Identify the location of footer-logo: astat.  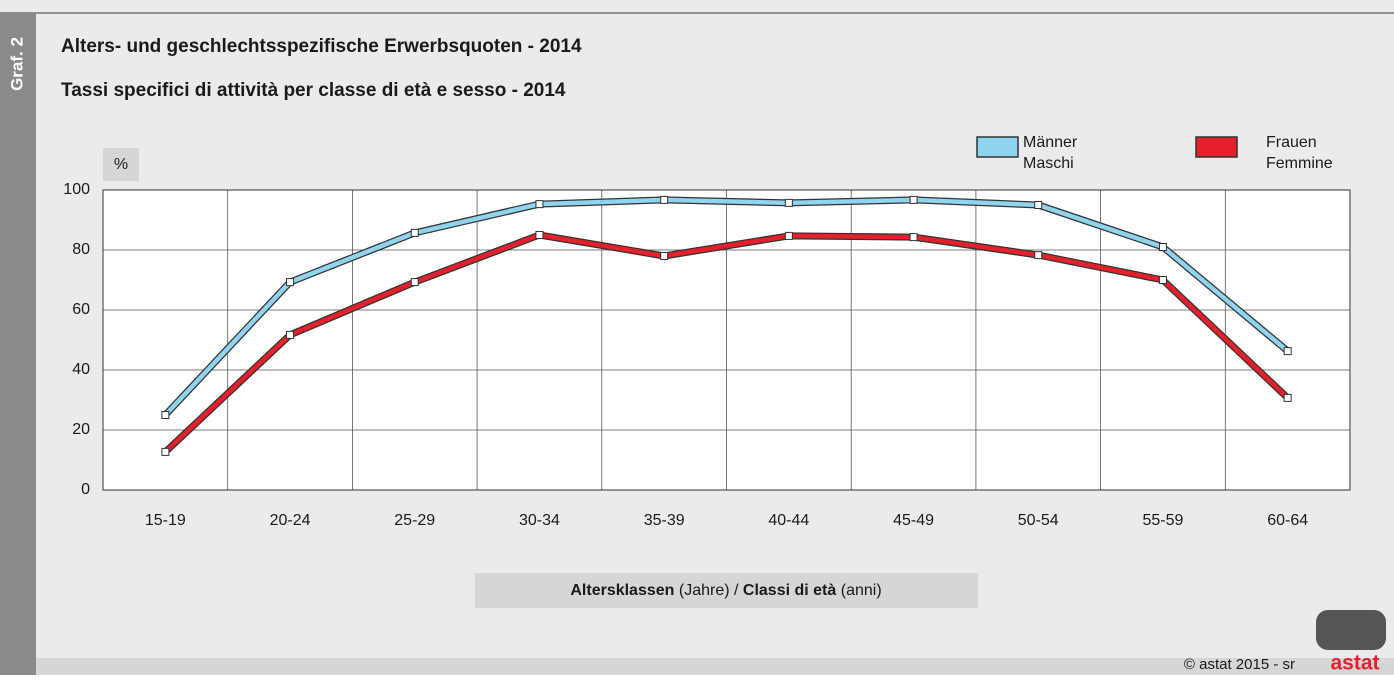
(1354, 663).